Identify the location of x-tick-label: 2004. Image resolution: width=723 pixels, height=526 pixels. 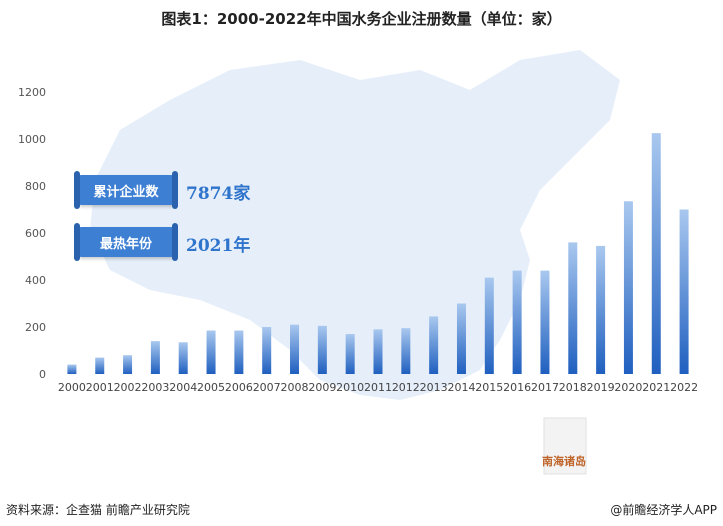
(183, 387).